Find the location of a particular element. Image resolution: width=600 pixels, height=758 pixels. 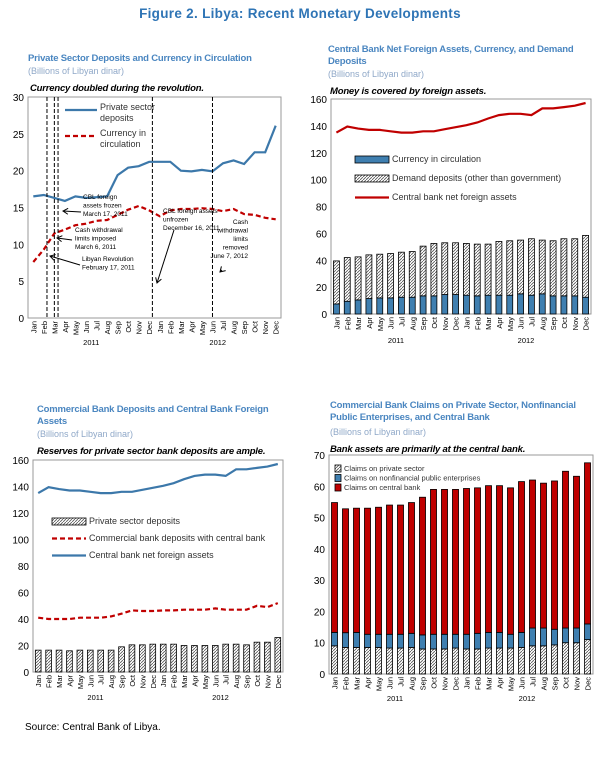

x-tick-label: Aug is located at coordinates (111, 681).